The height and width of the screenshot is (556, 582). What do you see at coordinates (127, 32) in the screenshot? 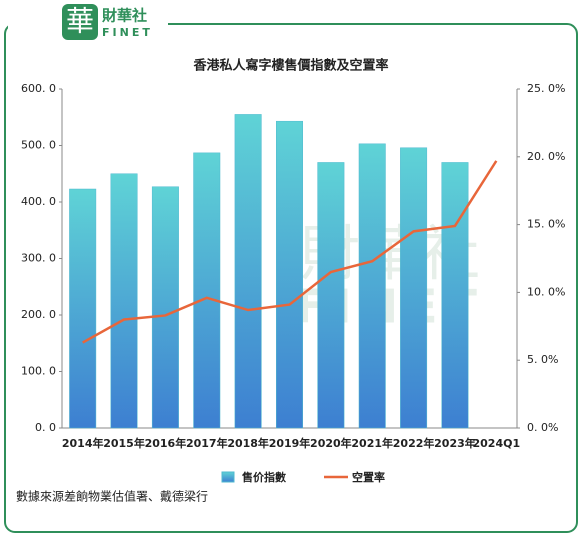
I see `logo-latin: FINET` at bounding box center [127, 32].